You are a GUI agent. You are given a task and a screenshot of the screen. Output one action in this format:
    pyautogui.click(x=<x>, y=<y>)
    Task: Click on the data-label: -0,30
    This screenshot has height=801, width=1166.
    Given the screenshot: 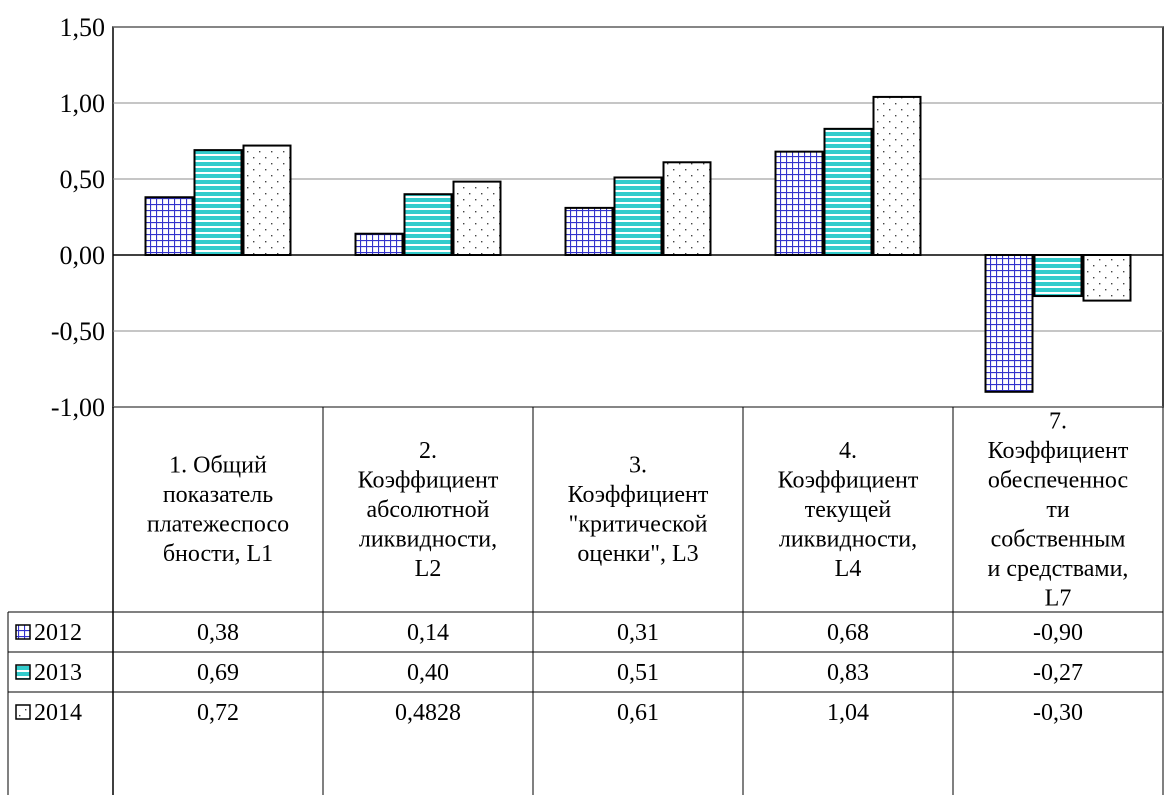 What is the action you would take?
    pyautogui.click(x=1058, y=713)
    